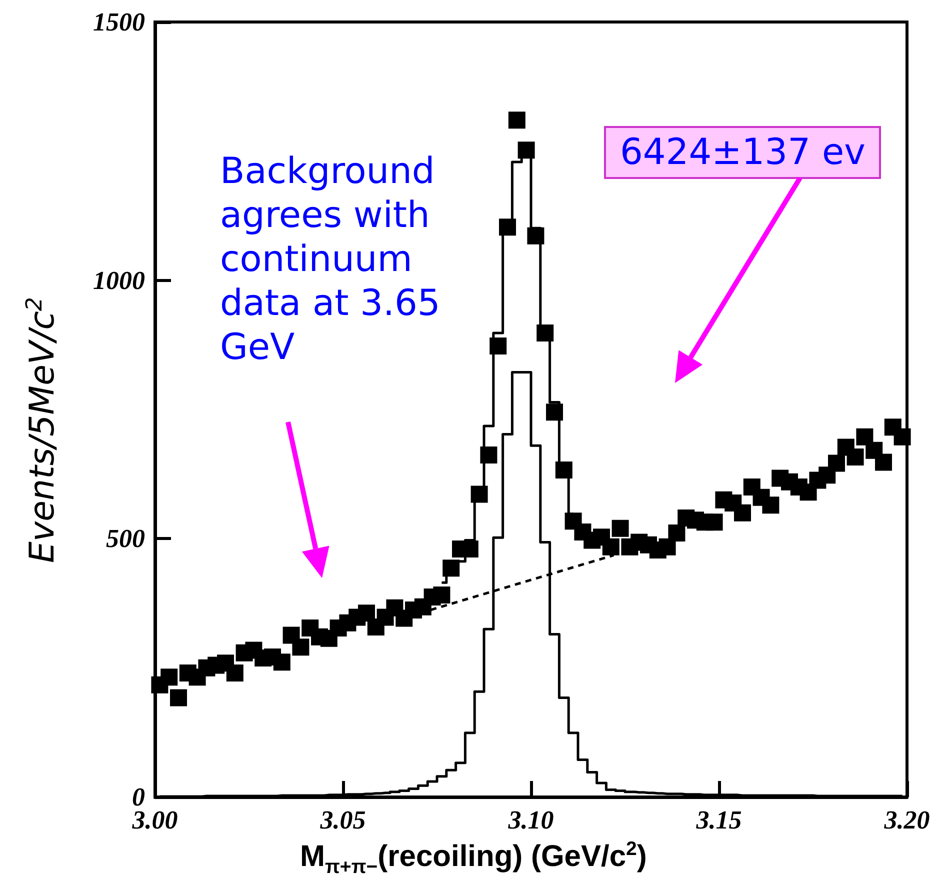 The width and height of the screenshot is (937, 893). I want to click on annotation: Background agrees with continuum data at 3.65 GeV, so click(331, 260).